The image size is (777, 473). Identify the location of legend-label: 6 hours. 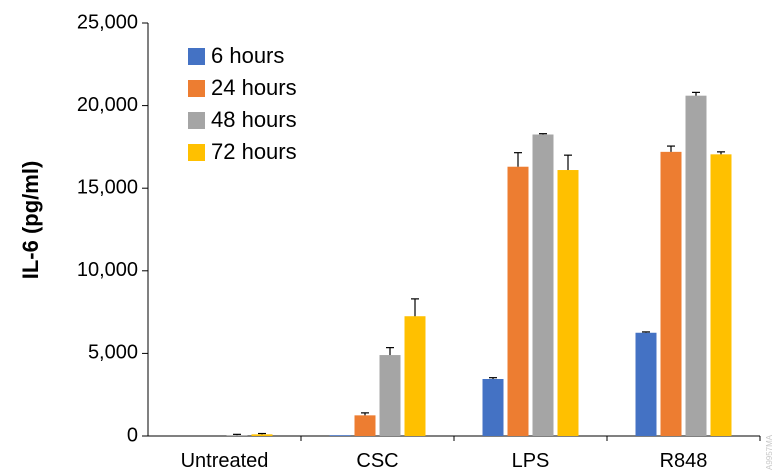
(247, 55).